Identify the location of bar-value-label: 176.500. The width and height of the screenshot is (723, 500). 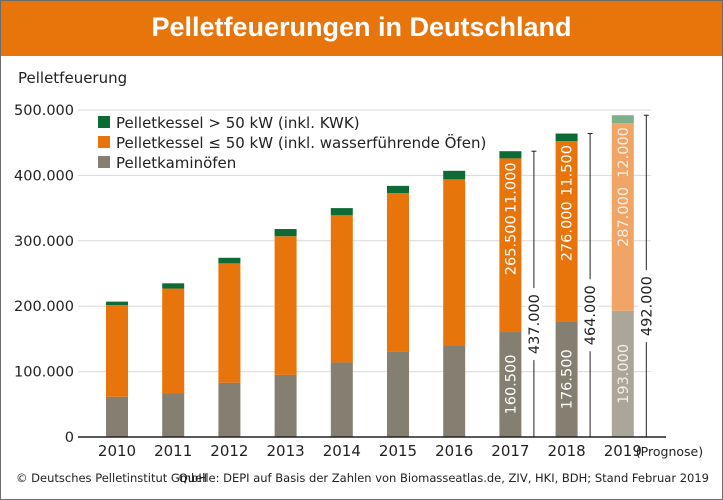
(568, 379).